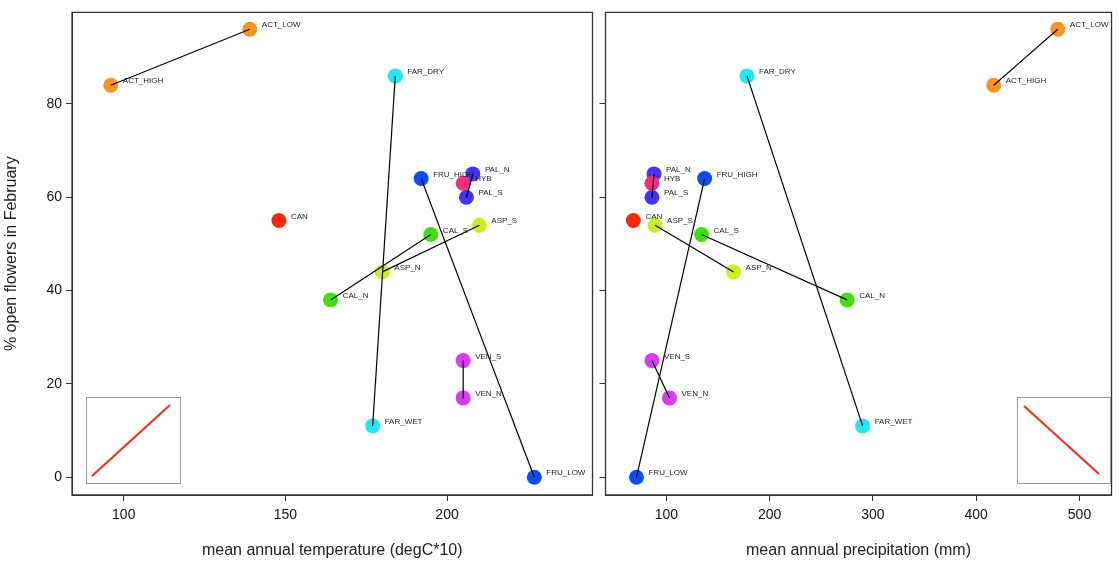  Describe the element at coordinates (58, 476) in the screenshot. I see `y-tick-label: 0` at that location.